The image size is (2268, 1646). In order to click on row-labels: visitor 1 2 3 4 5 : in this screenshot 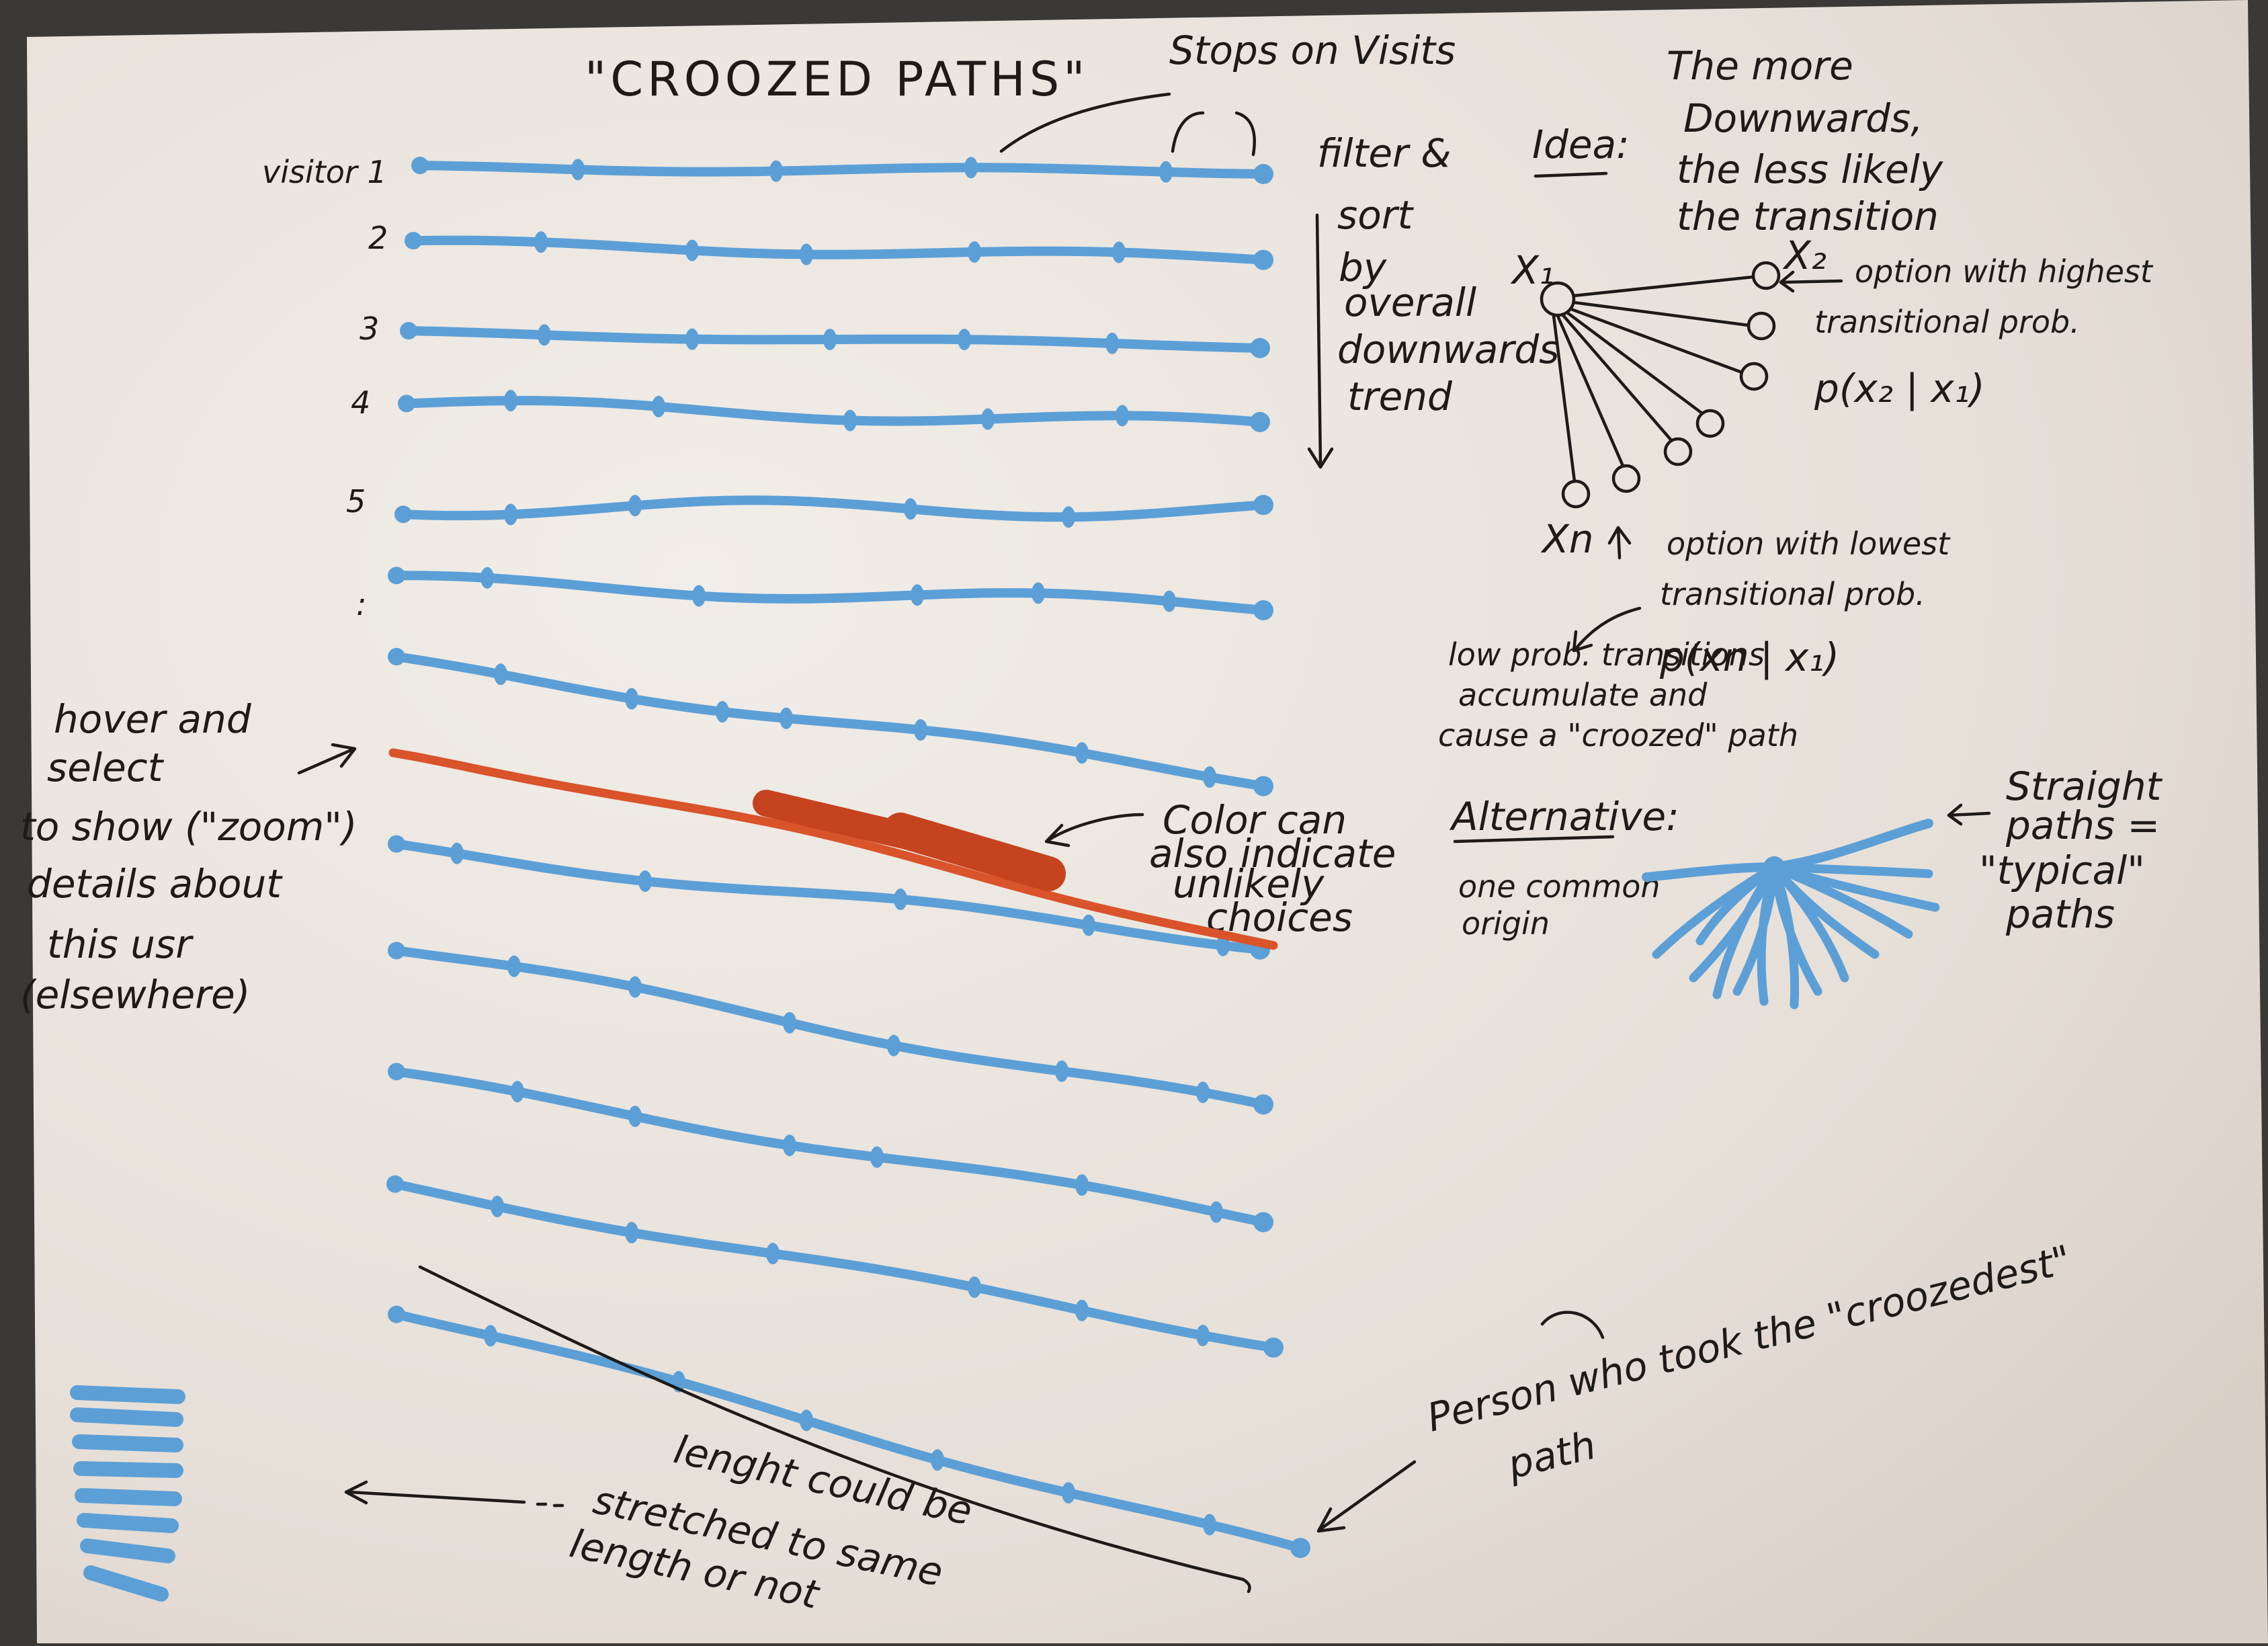, I will do `click(325, 388)`.